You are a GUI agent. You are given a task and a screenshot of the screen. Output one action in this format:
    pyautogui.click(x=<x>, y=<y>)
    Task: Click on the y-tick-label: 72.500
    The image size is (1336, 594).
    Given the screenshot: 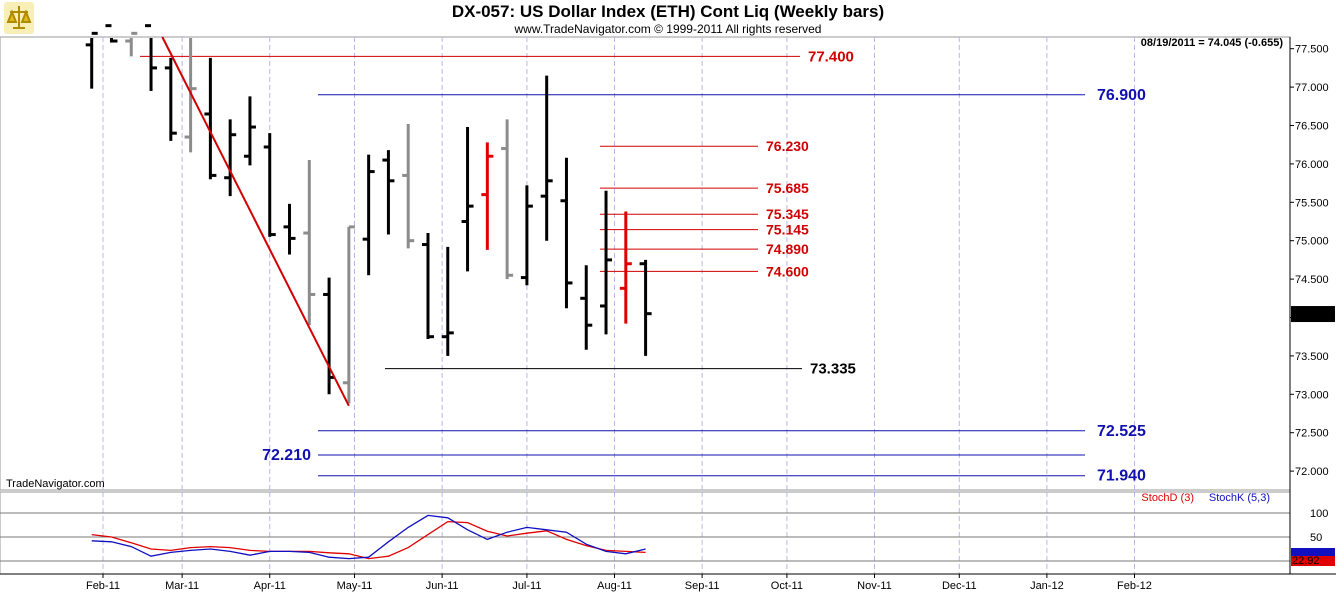 What is the action you would take?
    pyautogui.click(x=1312, y=434)
    